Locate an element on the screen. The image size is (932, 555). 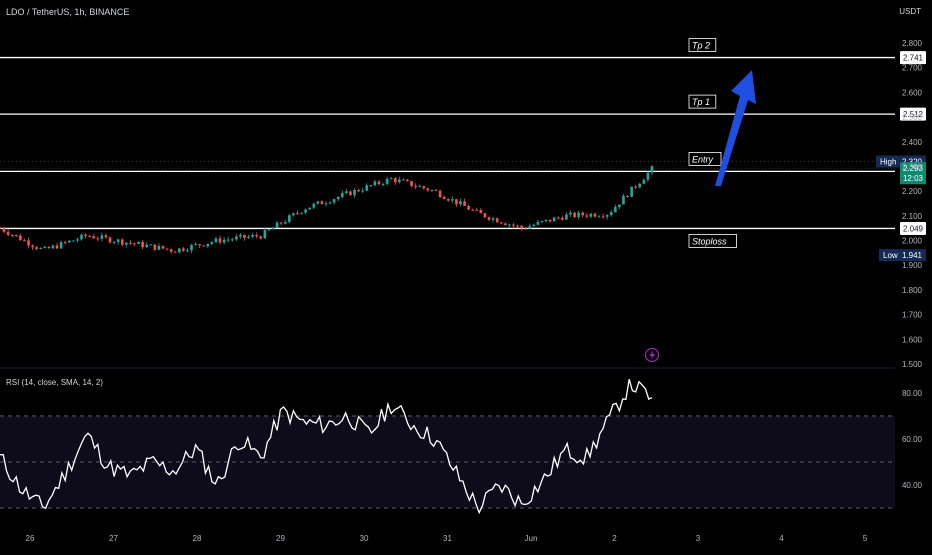
price-tick-label: 2.200 is located at coordinates (912, 191).